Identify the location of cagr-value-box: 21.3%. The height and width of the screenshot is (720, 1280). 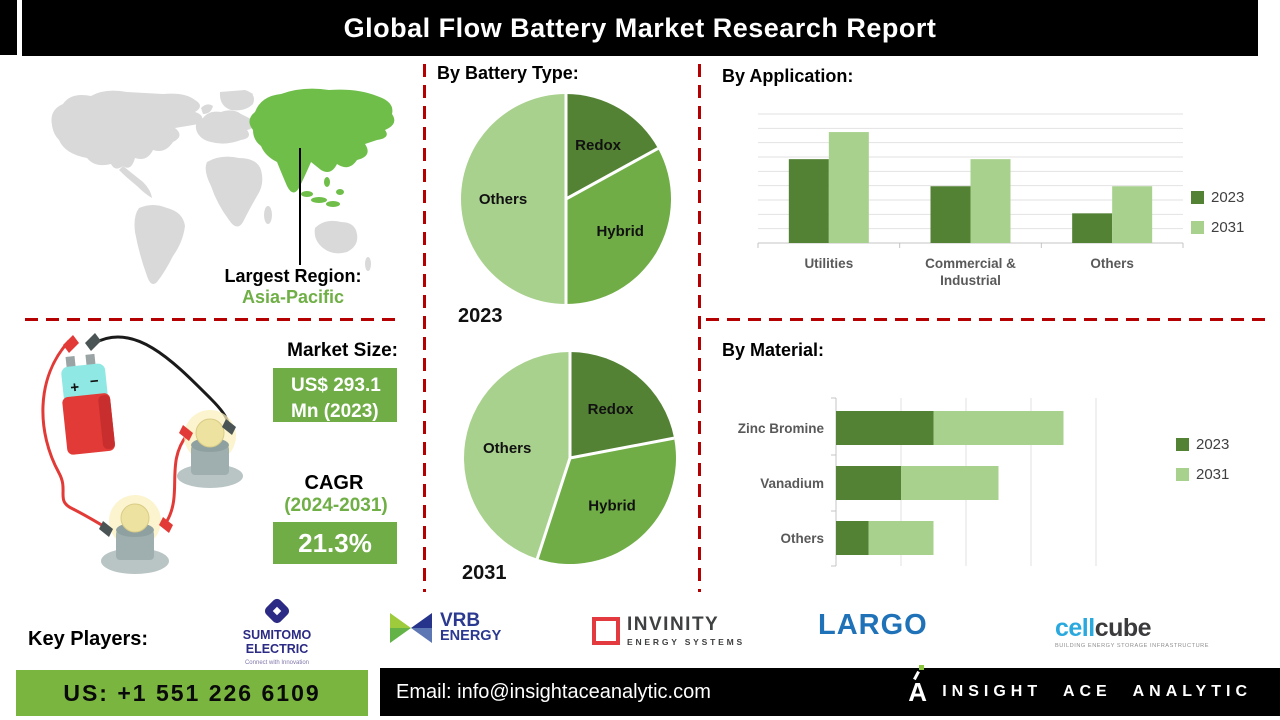
(335, 543).